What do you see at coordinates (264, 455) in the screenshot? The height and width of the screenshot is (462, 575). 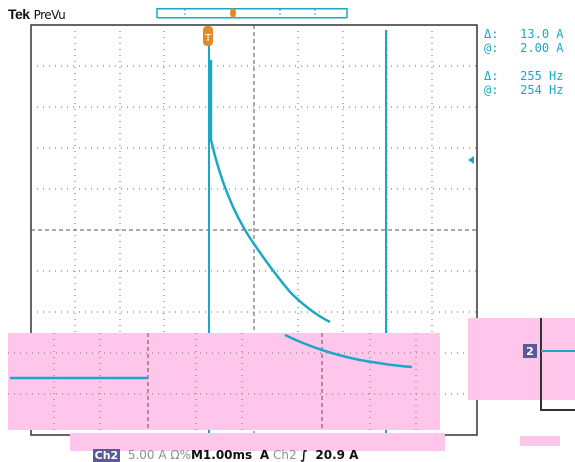 I see `trigger-mode: A` at bounding box center [264, 455].